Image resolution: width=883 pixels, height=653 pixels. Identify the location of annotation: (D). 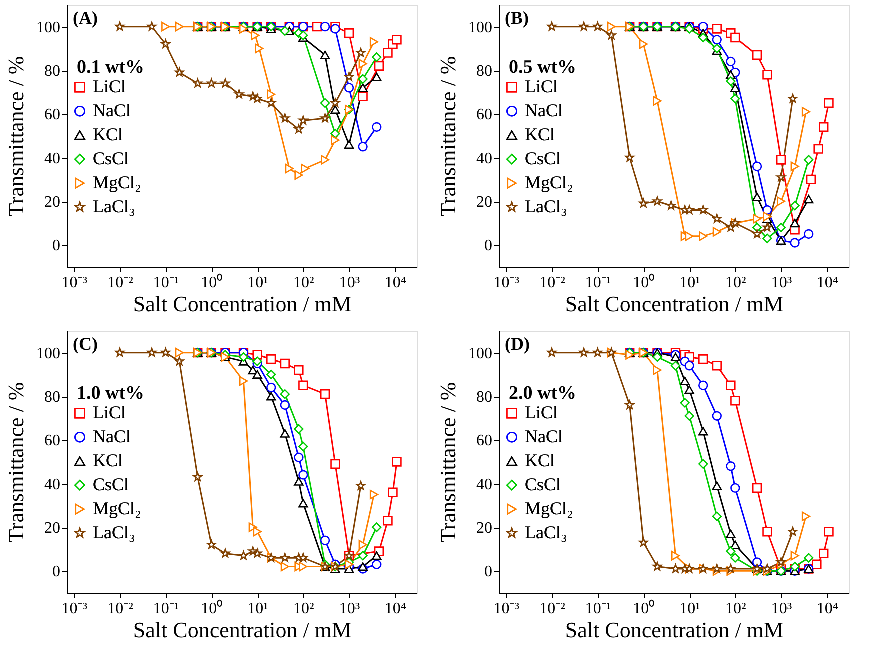
(517, 344).